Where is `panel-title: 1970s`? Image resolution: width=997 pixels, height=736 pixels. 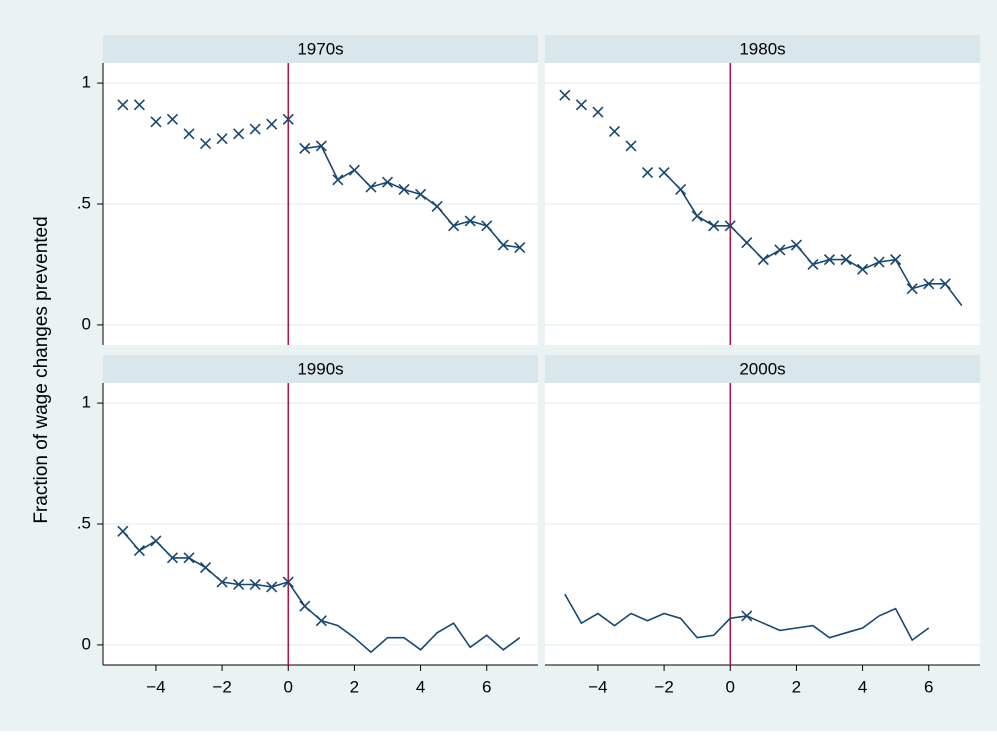
panel-title: 1970s is located at coordinates (320, 48).